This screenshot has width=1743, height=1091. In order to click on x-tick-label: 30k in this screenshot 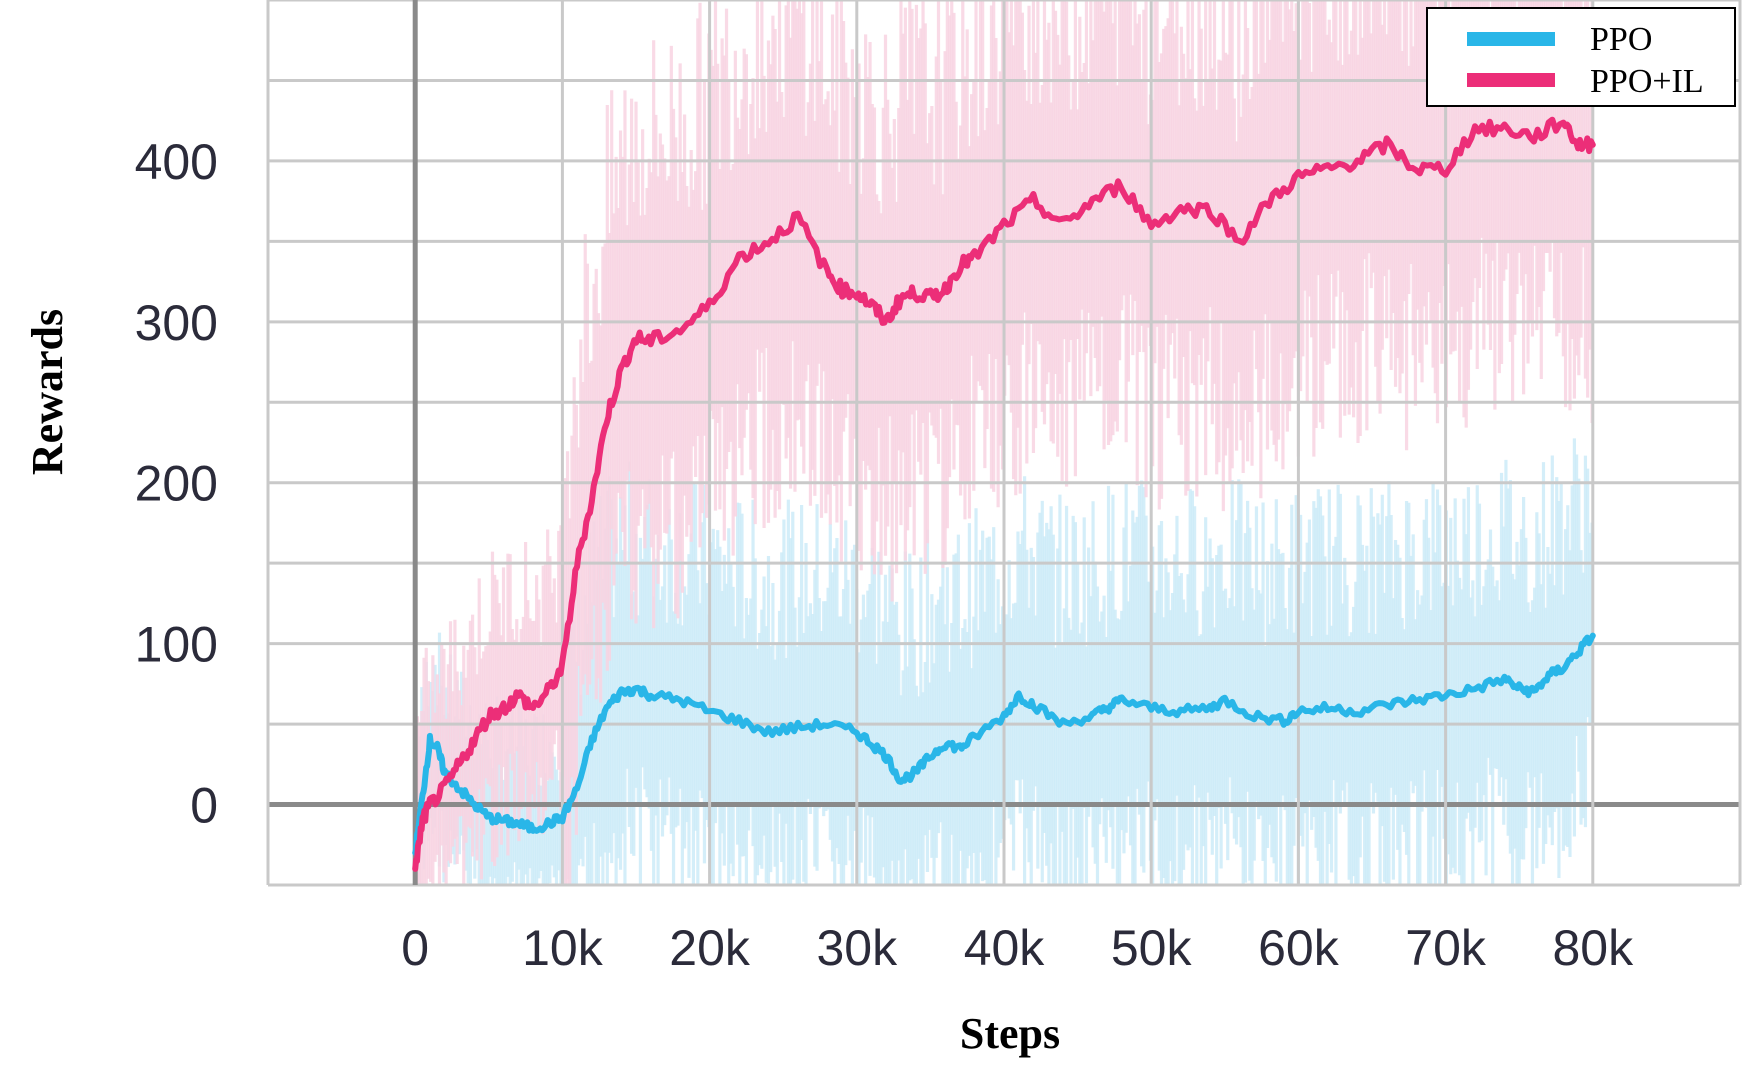, I will do `click(857, 948)`.